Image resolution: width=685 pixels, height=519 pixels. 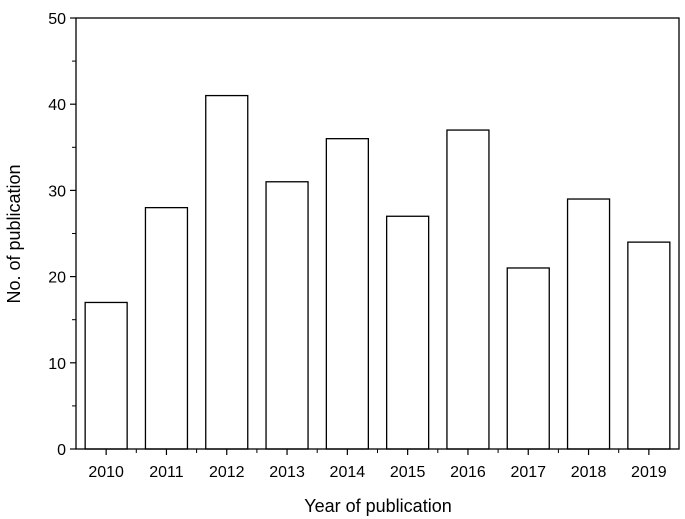 What do you see at coordinates (468, 472) in the screenshot?
I see `x-tick-label-2016: 2016` at bounding box center [468, 472].